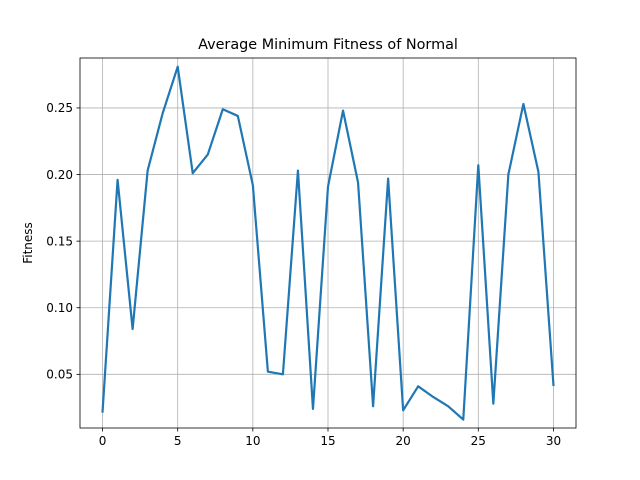 The height and width of the screenshot is (480, 640). What do you see at coordinates (28, 243) in the screenshot?
I see `y-axis-label: Fitness` at bounding box center [28, 243].